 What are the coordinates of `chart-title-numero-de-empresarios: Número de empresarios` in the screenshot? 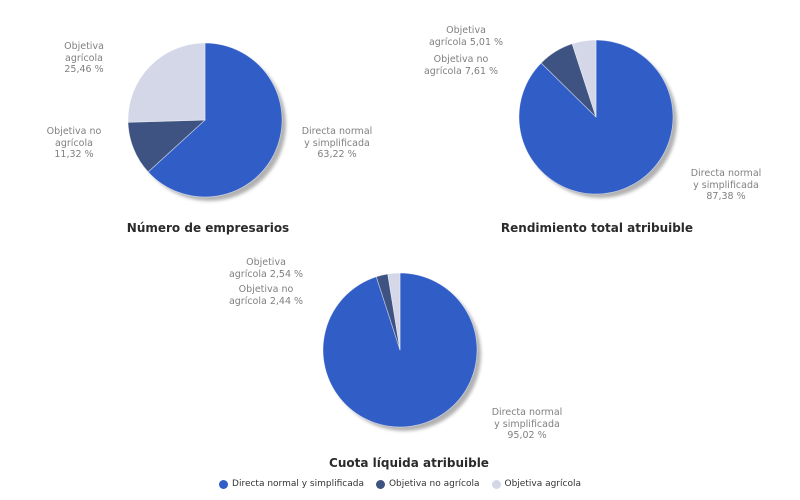 It's located at (208, 228).